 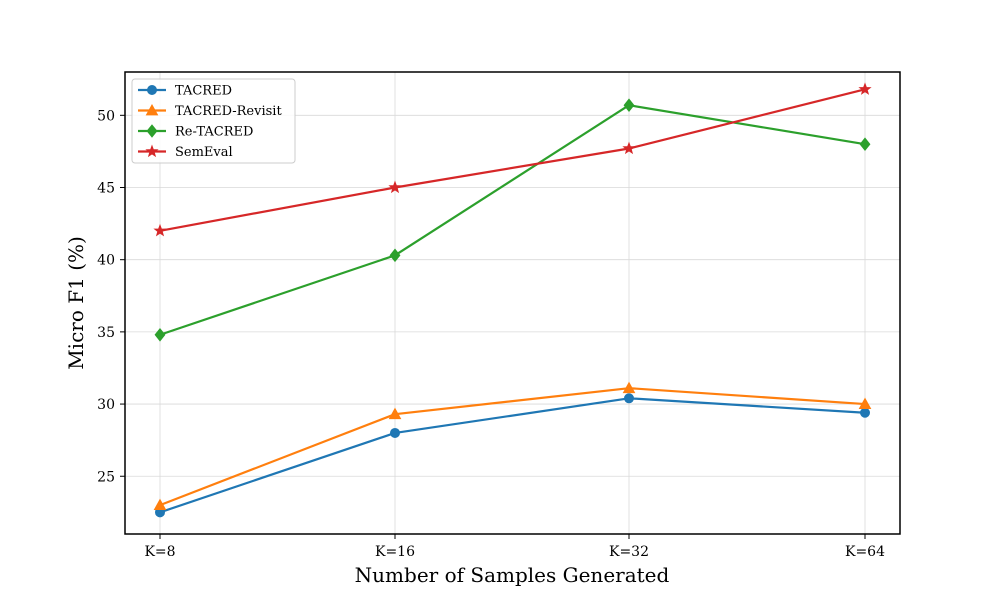 What do you see at coordinates (214, 132) in the screenshot?
I see `legend-label: Re-TACRED` at bounding box center [214, 132].